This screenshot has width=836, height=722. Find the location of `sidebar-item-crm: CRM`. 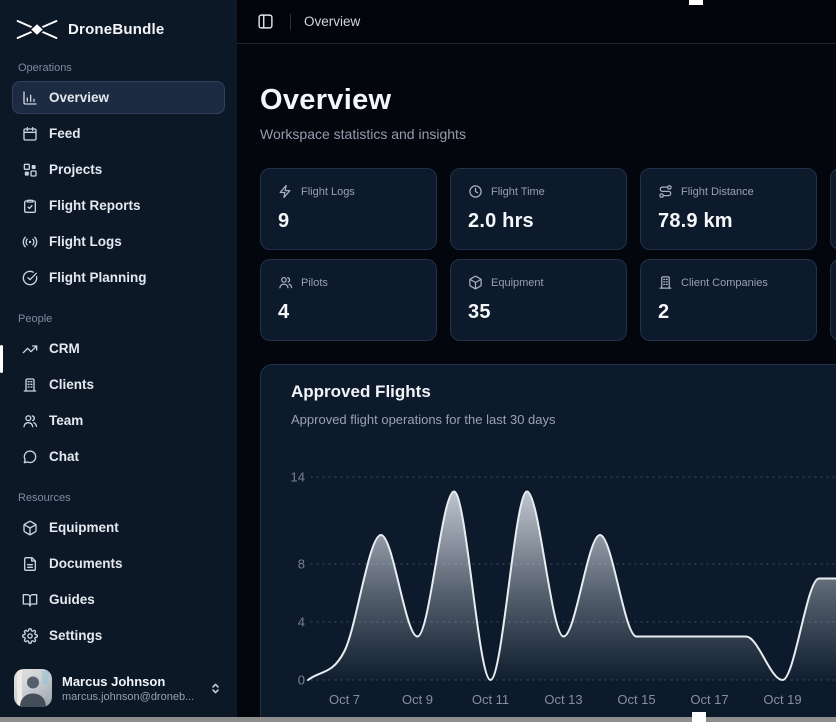

sidebar-item-crm: CRM is located at coordinates (118, 348).